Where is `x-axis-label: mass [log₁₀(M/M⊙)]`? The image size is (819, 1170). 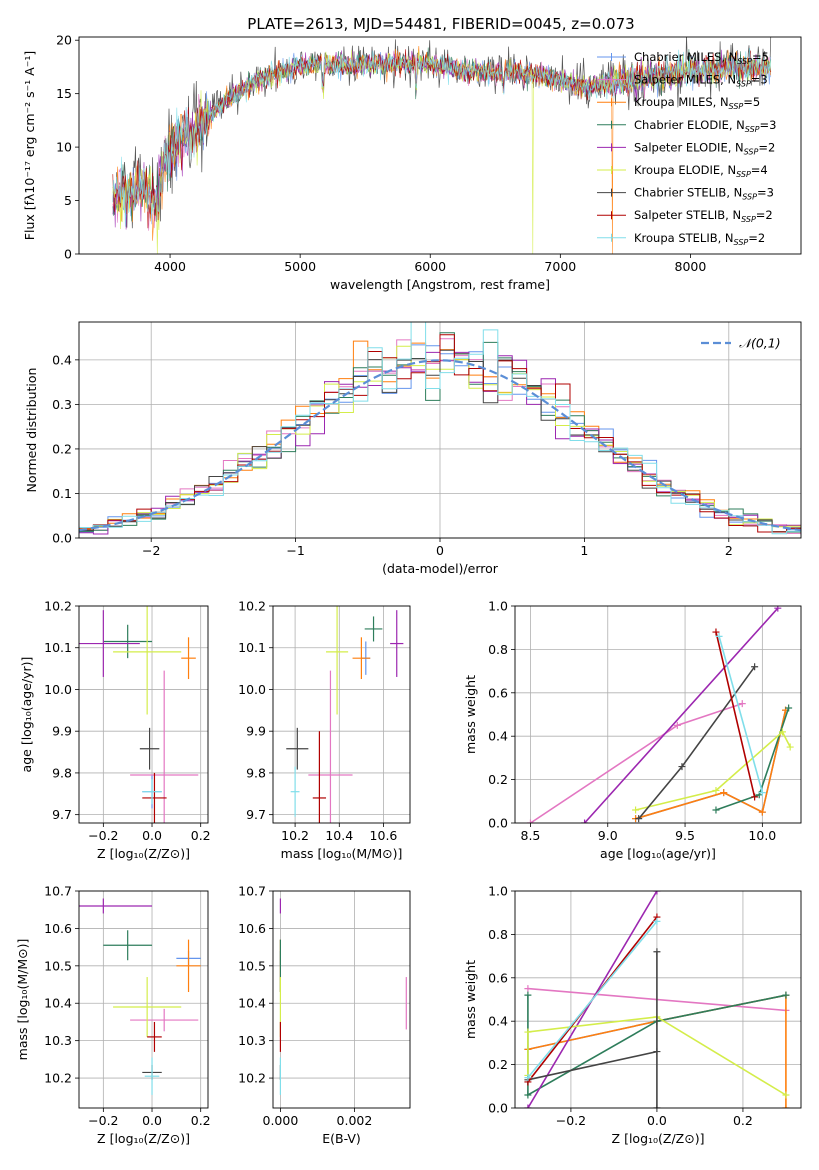 x-axis-label: mass [log₁₀(M/M⊙)] is located at coordinates (342, 853).